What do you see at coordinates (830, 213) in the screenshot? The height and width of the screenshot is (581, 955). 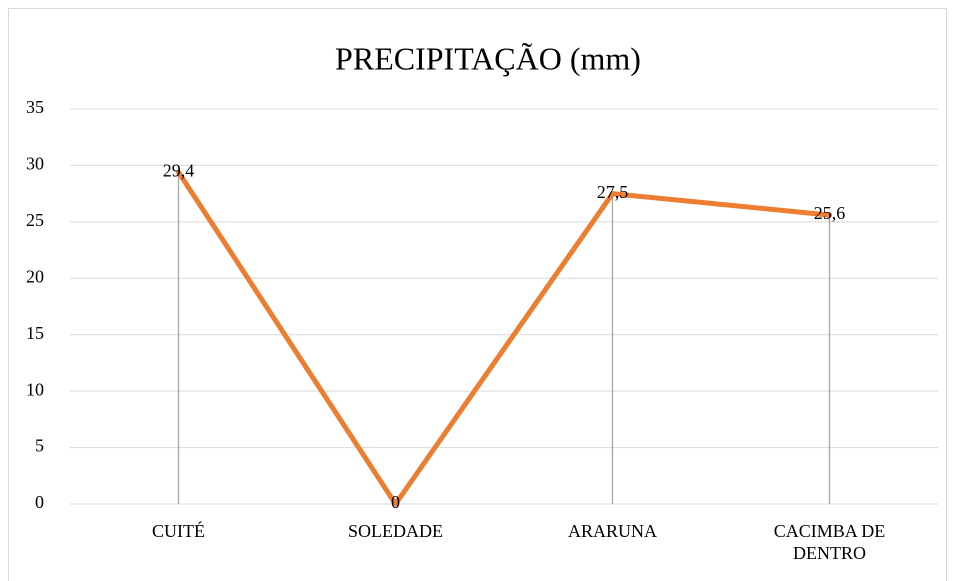 I see `data-label: 25,6` at bounding box center [830, 213].